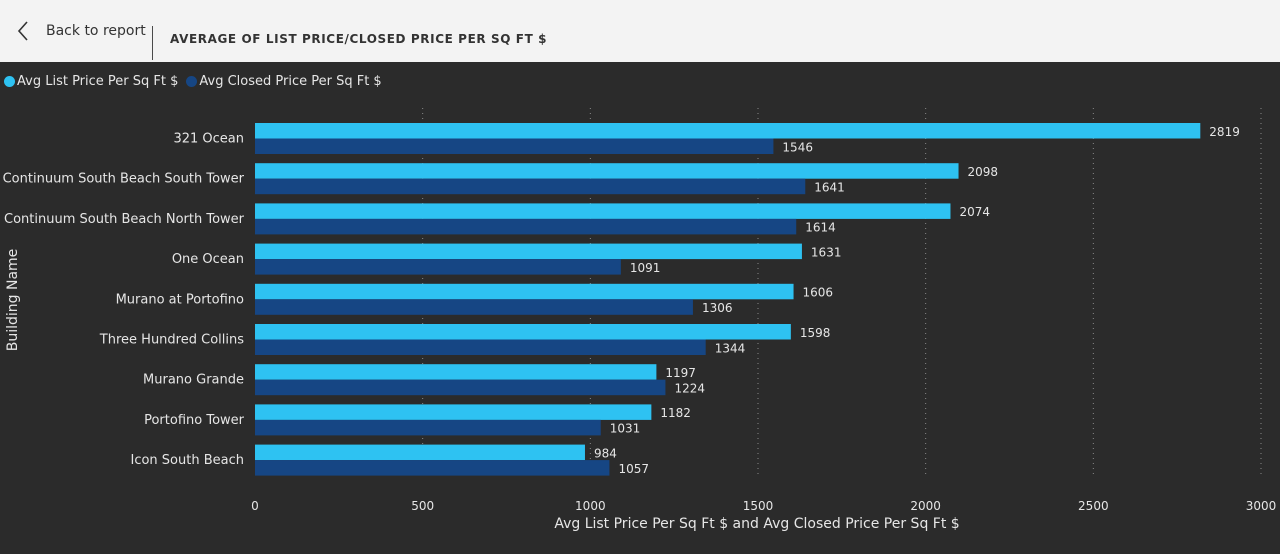  What do you see at coordinates (829, 187) in the screenshot?
I see `data-label: 1641` at bounding box center [829, 187].